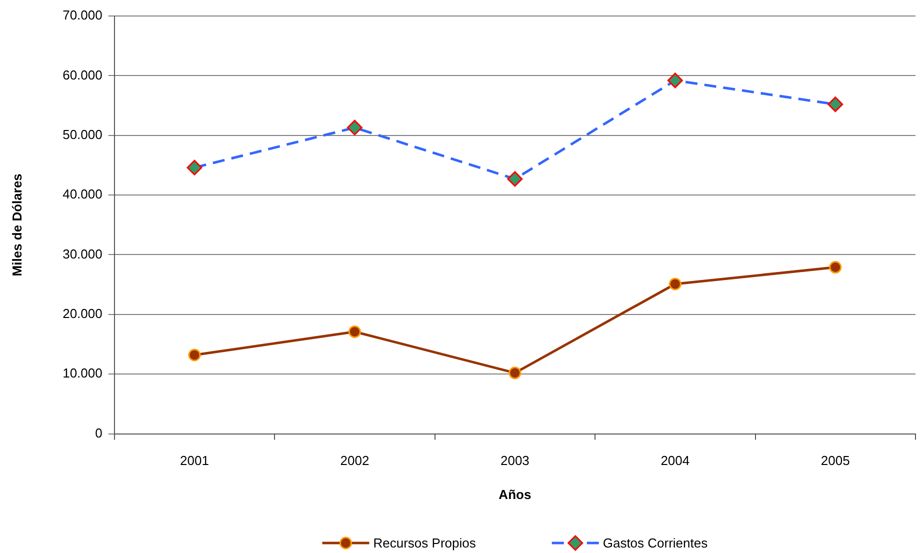 Image resolution: width=924 pixels, height=553 pixels. What do you see at coordinates (82, 373) in the screenshot?
I see `y-tick-label: 10.000` at bounding box center [82, 373].